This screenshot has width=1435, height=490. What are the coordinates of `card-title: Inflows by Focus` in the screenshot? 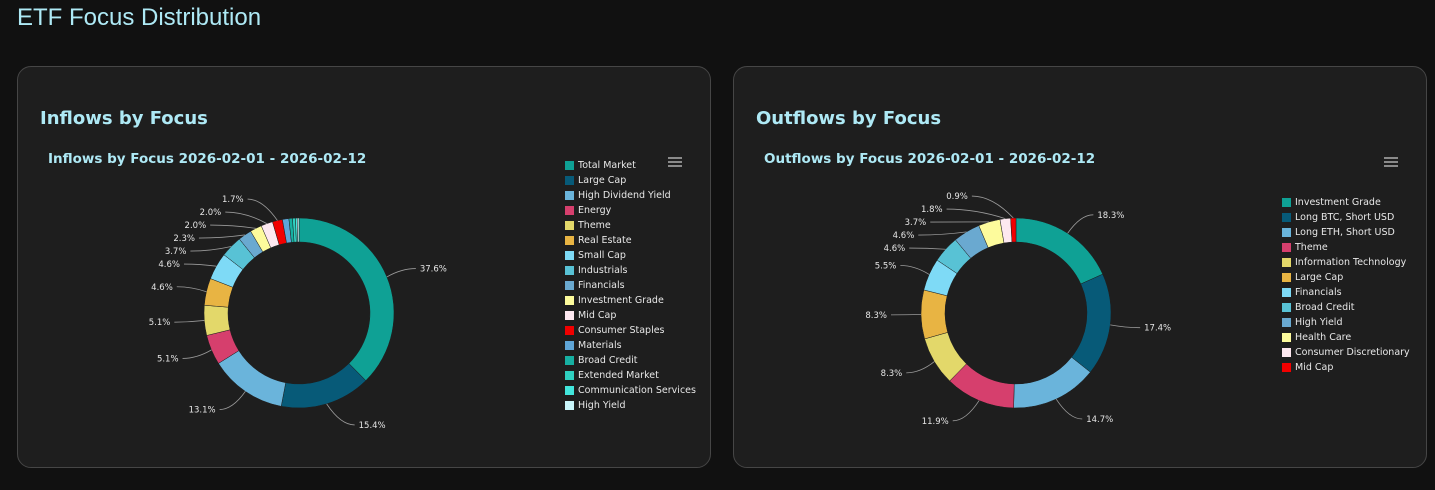 It's located at (124, 118).